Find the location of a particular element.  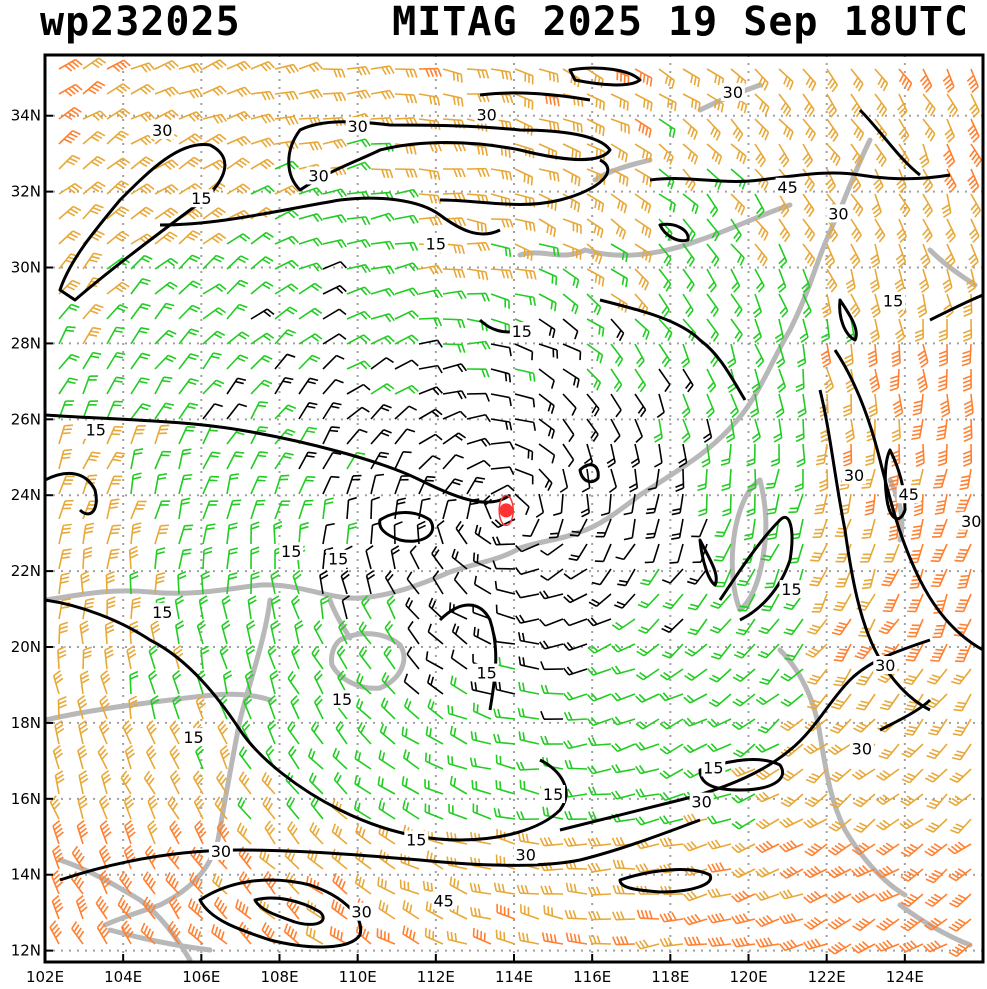

lon-tick-label: 108E is located at coordinates (279, 977).